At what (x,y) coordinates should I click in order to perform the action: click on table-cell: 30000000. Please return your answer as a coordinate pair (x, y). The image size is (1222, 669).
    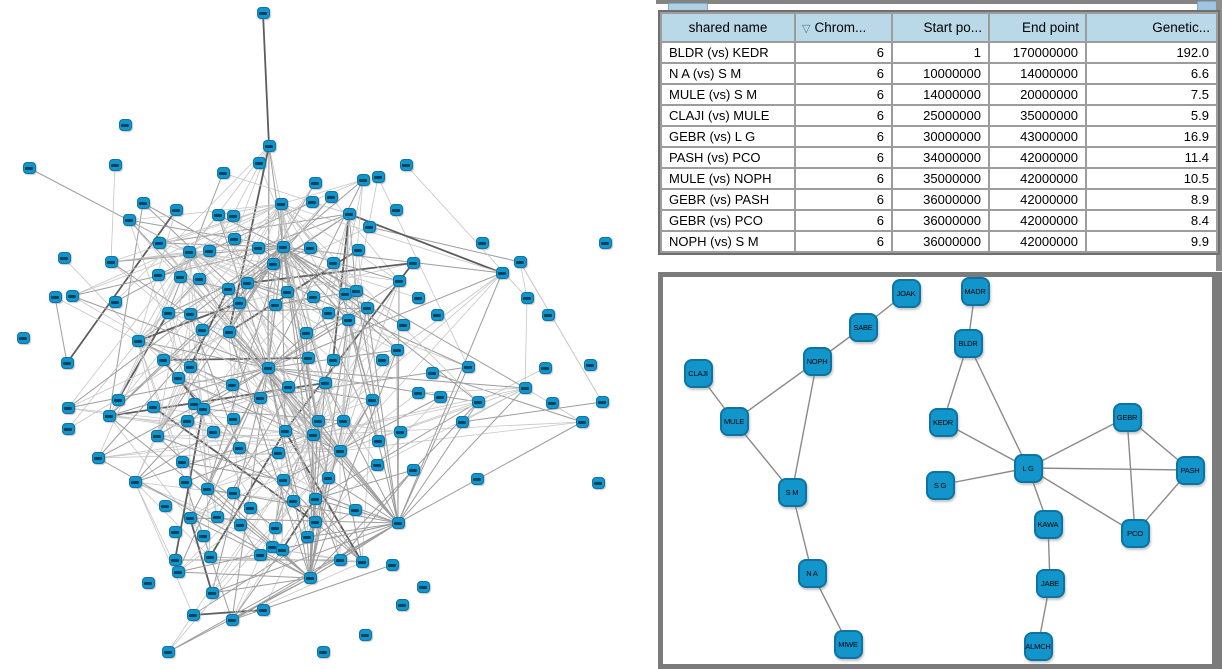
    Looking at the image, I should click on (940, 136).